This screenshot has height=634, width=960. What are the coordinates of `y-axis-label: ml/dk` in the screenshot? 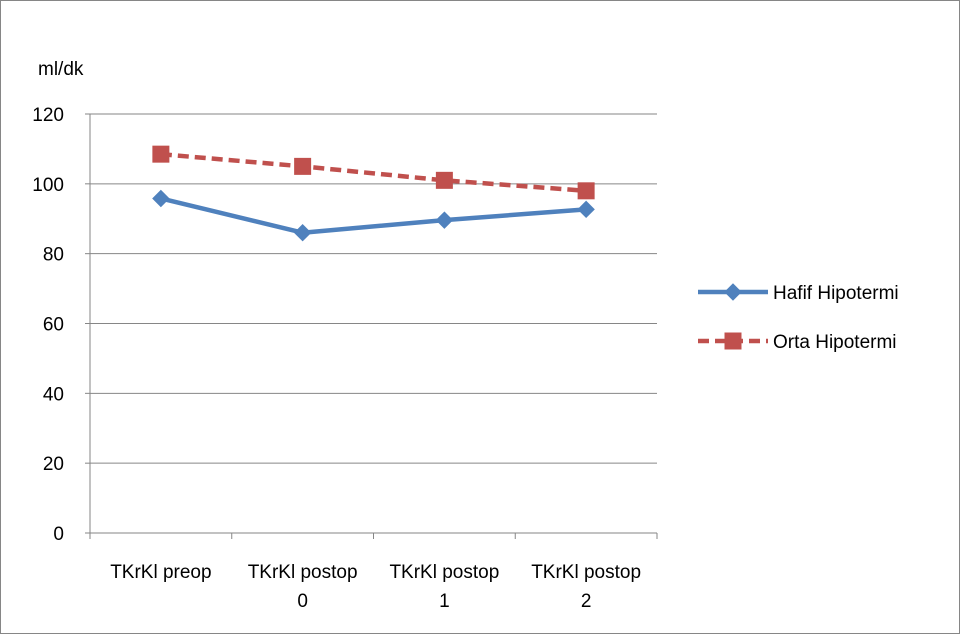 It's located at (61, 69).